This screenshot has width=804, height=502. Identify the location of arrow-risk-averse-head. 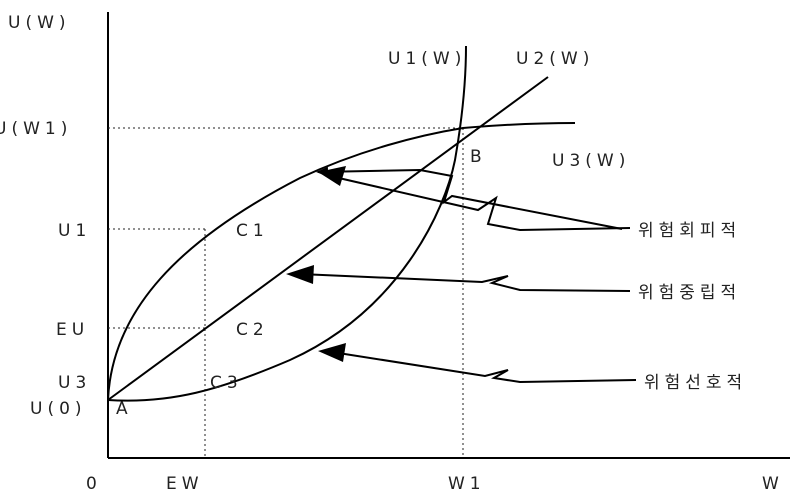
(332, 176).